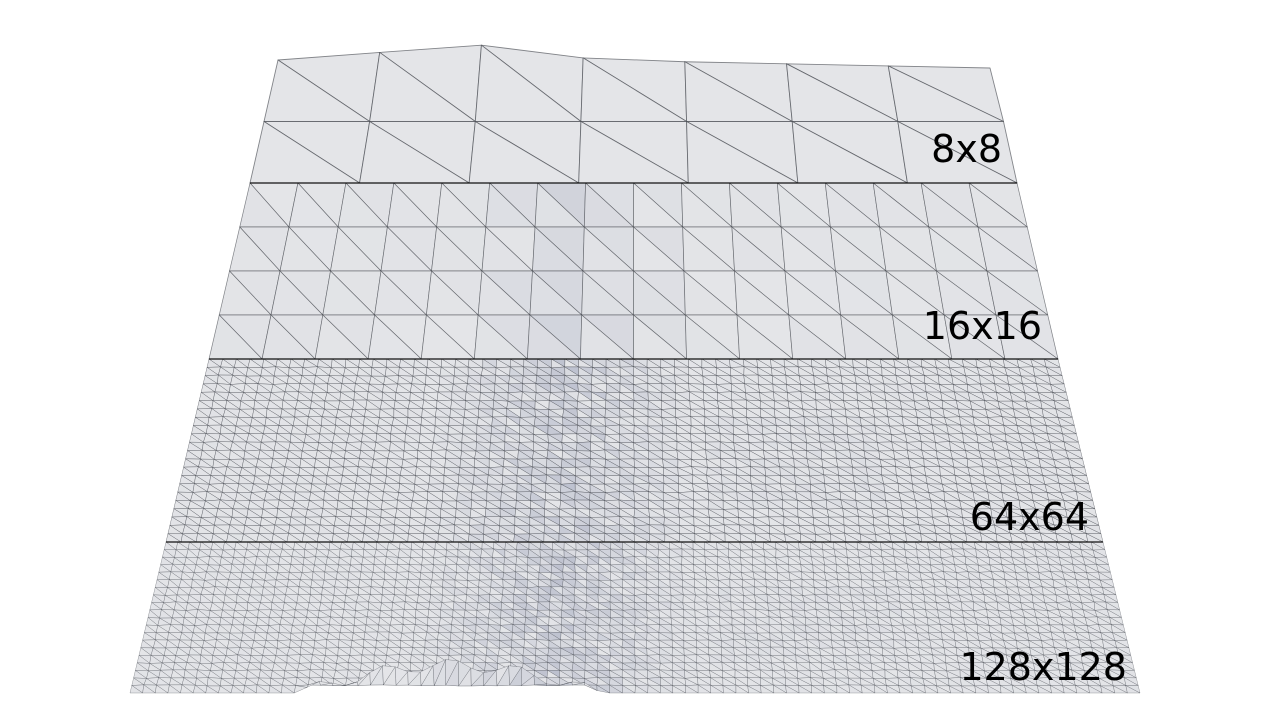 Image resolution: width=1280 pixels, height=720 pixels. Describe the element at coordinates (633, 114) in the screenshot. I see `mesh-band-8x8` at that location.